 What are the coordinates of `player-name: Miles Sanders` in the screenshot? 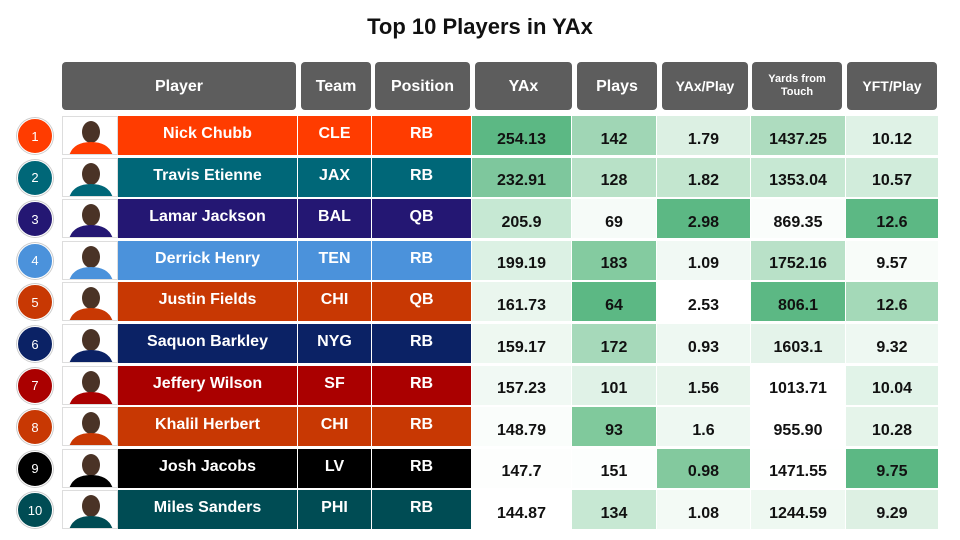 It's located at (208, 510).